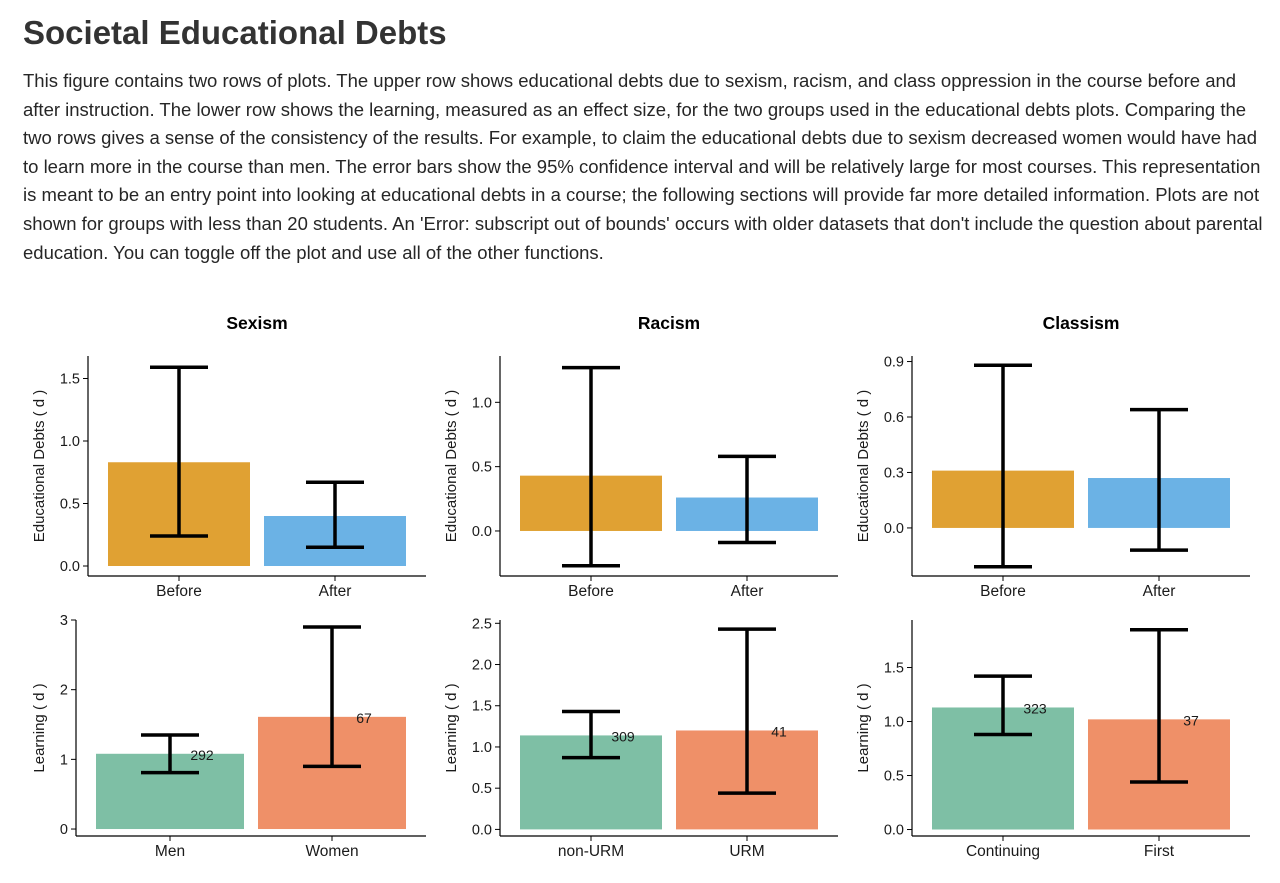 The width and height of the screenshot is (1280, 883). Describe the element at coordinates (894, 669) in the screenshot. I see `classism-learning-ytick-label-3: 1.5` at that location.